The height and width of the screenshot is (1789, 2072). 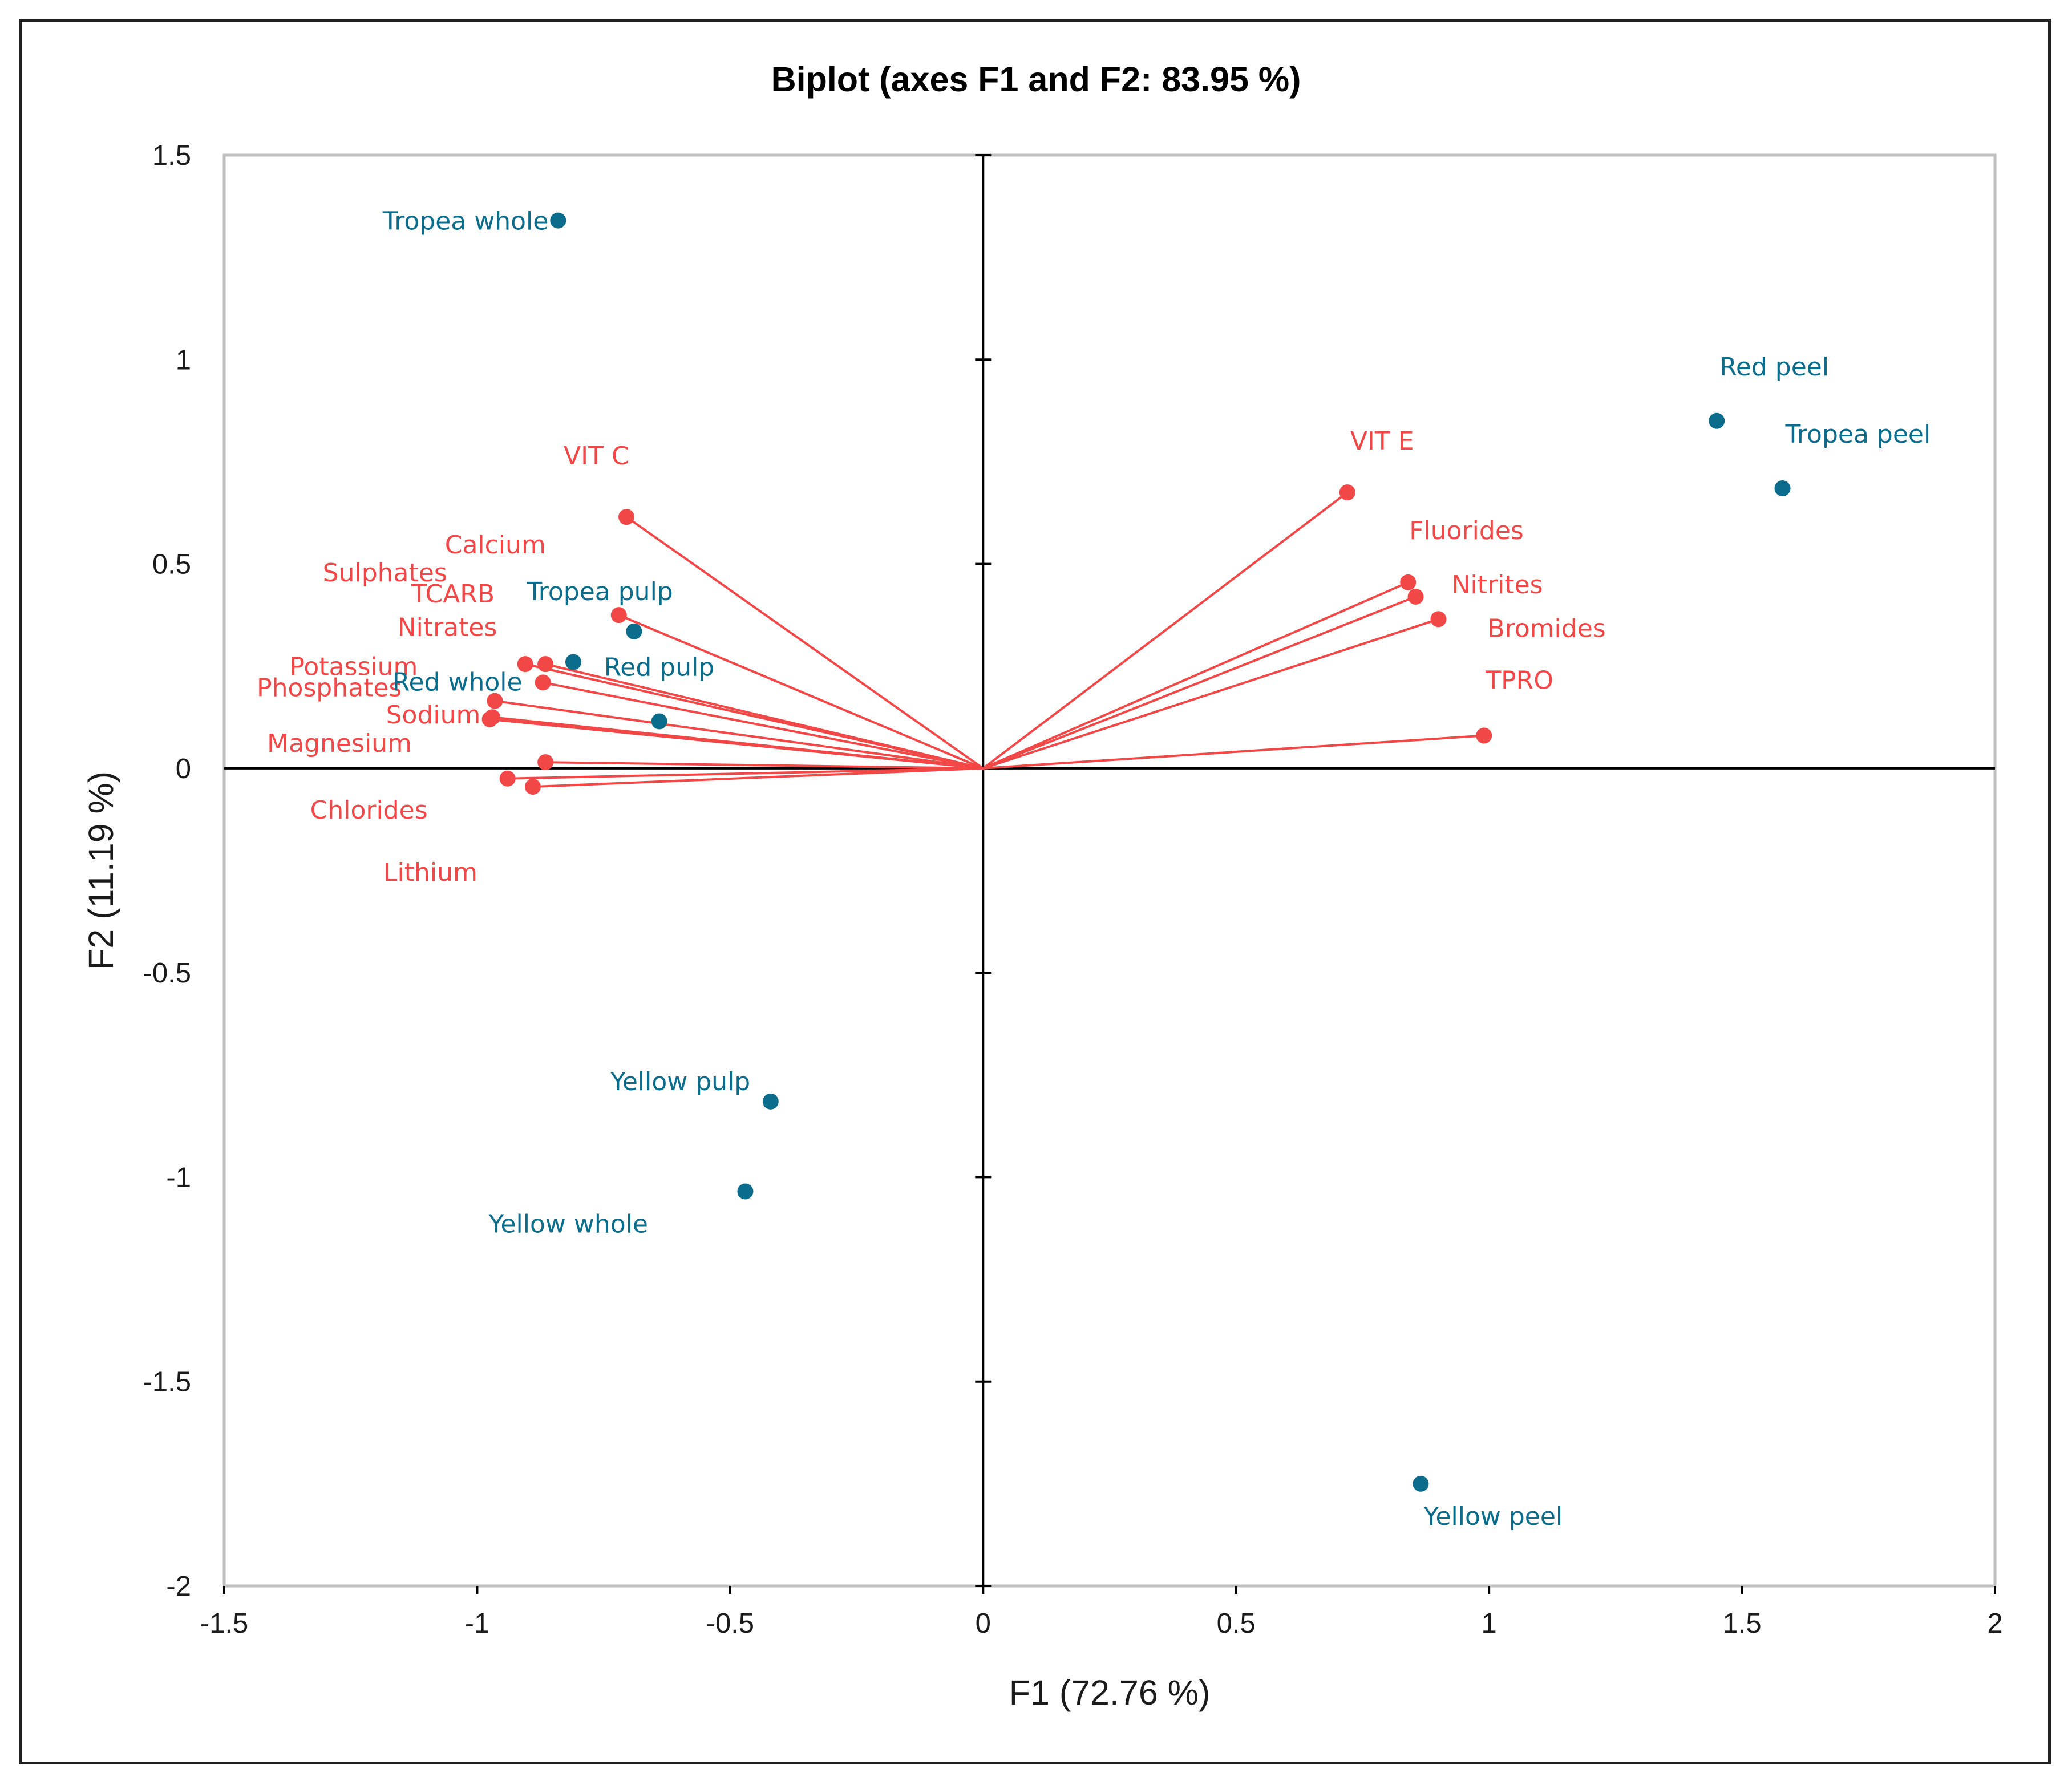 I want to click on variable-label-vit-c: VIT C, so click(x=596, y=456).